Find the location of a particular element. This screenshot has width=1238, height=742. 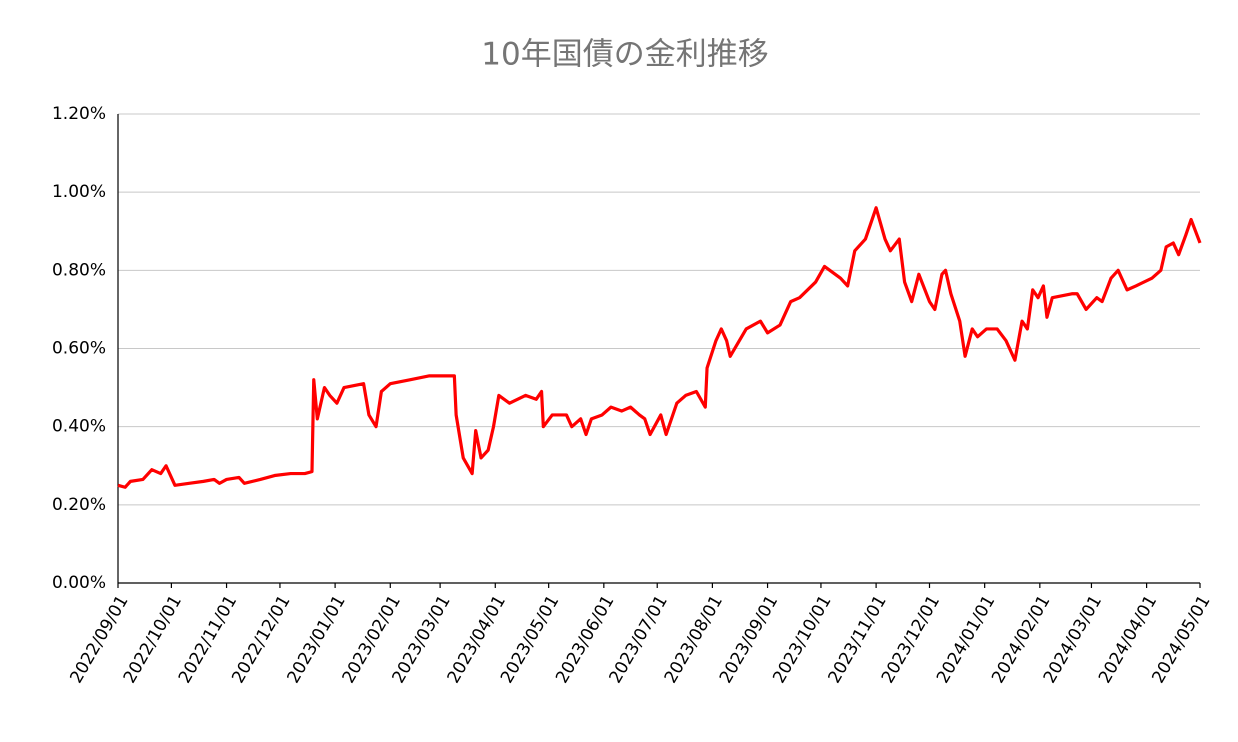

y-tick-label: 1.20% is located at coordinates (79, 114).